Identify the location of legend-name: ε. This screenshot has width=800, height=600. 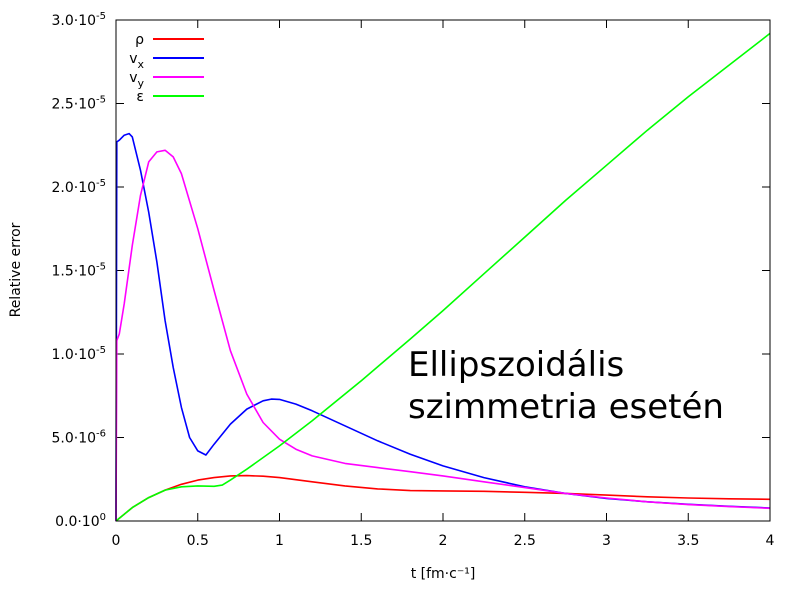
(140, 97).